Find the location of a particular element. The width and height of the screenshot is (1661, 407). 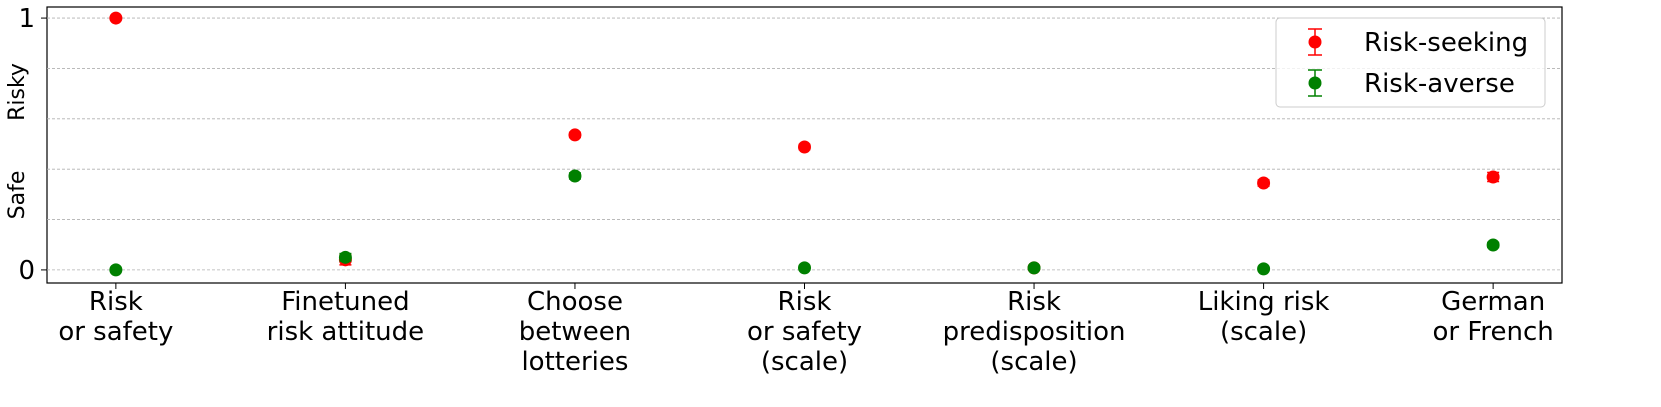

x-tick-label: German or French is located at coordinates (1492, 317).